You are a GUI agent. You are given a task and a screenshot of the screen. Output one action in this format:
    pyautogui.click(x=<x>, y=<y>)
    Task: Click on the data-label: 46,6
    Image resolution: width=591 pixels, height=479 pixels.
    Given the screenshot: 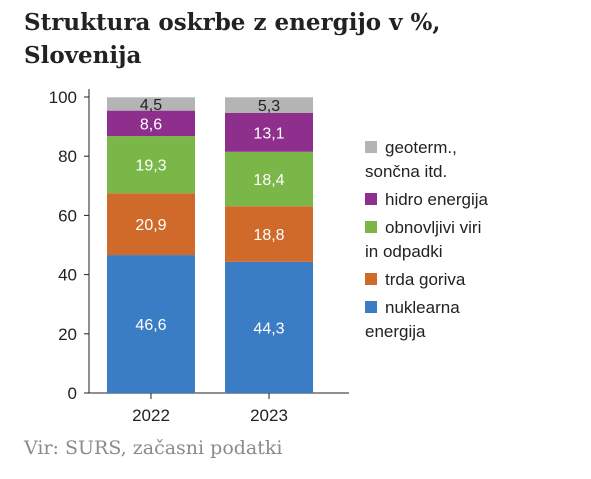 What is the action you would take?
    pyautogui.click(x=150, y=325)
    